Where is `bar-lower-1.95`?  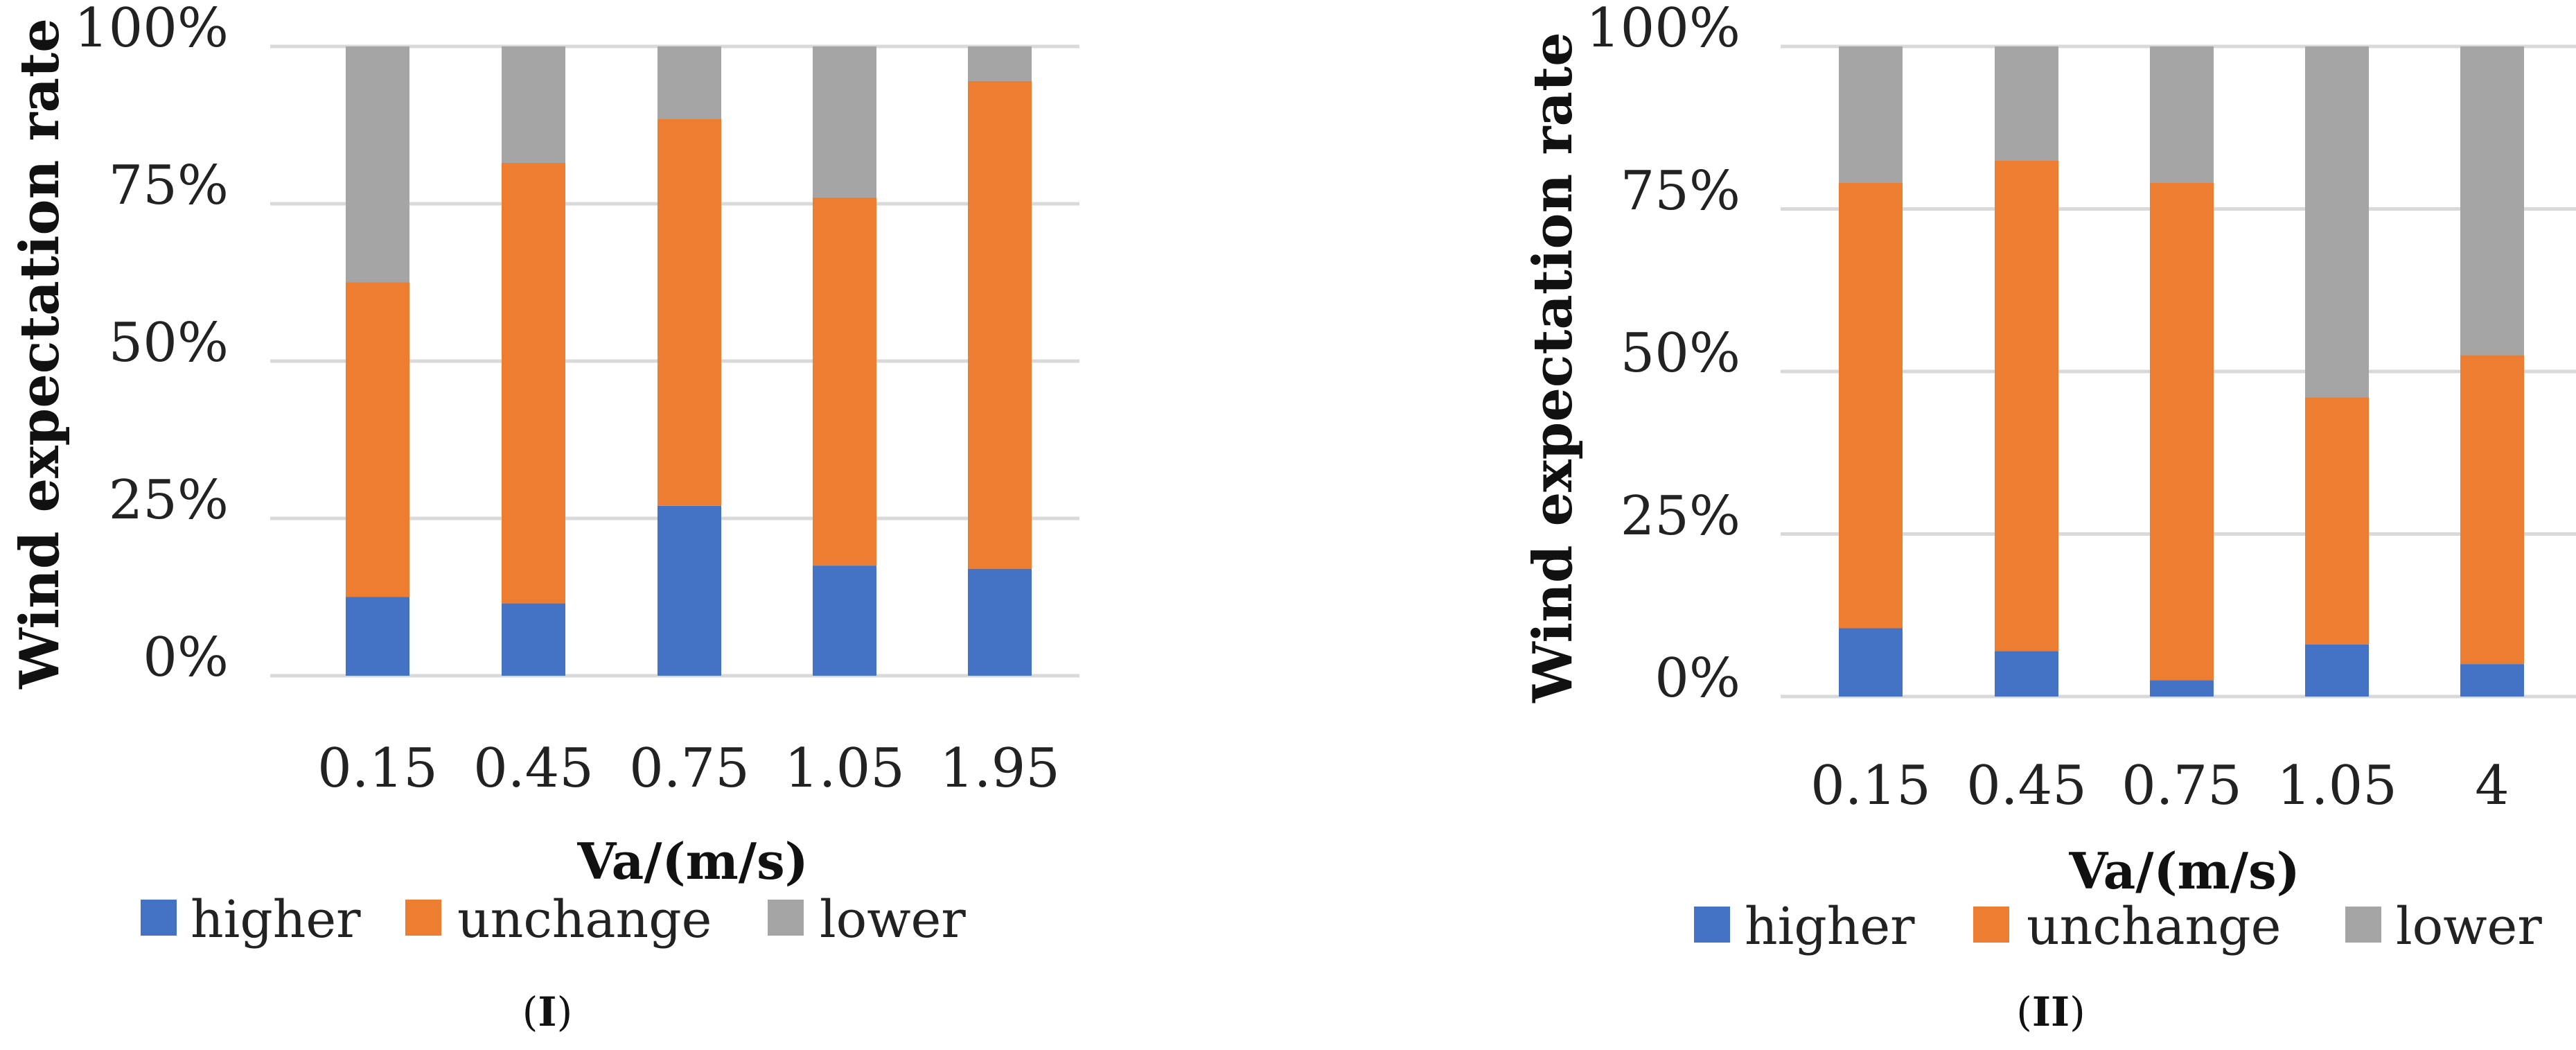
bar-lower-1.95 is located at coordinates (1000, 63).